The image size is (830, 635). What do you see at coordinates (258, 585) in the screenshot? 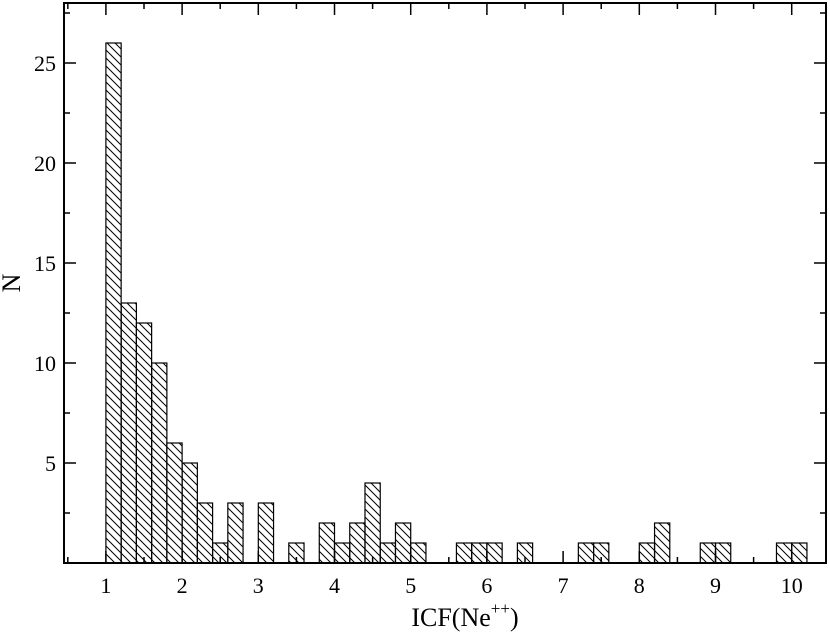
I see `x-tick-label: 3` at bounding box center [258, 585].